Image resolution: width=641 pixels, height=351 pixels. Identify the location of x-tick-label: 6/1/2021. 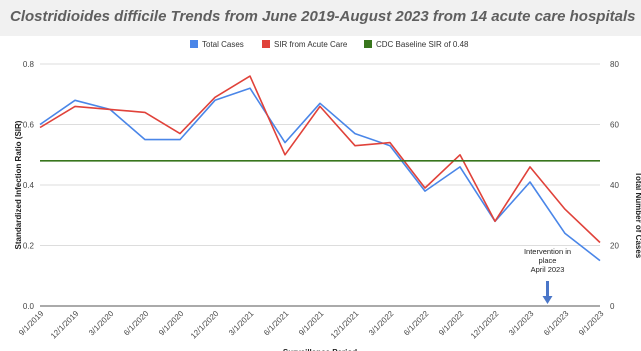
(276, 323).